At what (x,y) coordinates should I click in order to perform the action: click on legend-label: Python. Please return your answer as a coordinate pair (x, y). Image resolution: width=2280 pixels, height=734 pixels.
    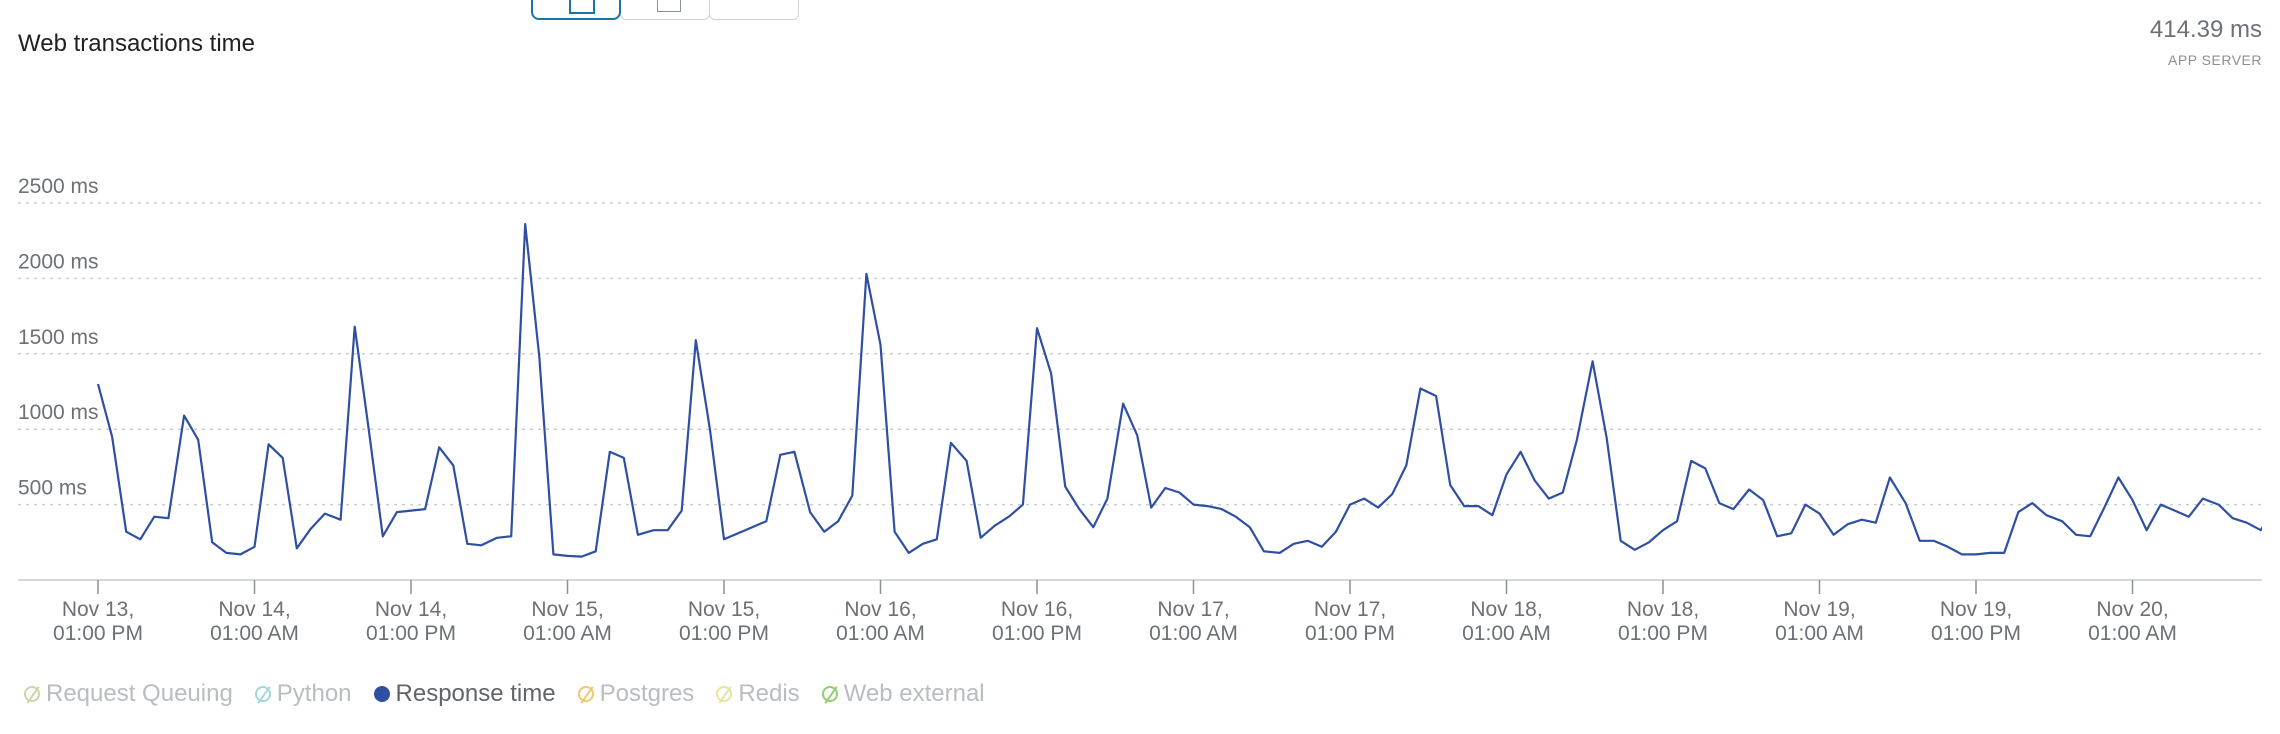
    Looking at the image, I should click on (314, 693).